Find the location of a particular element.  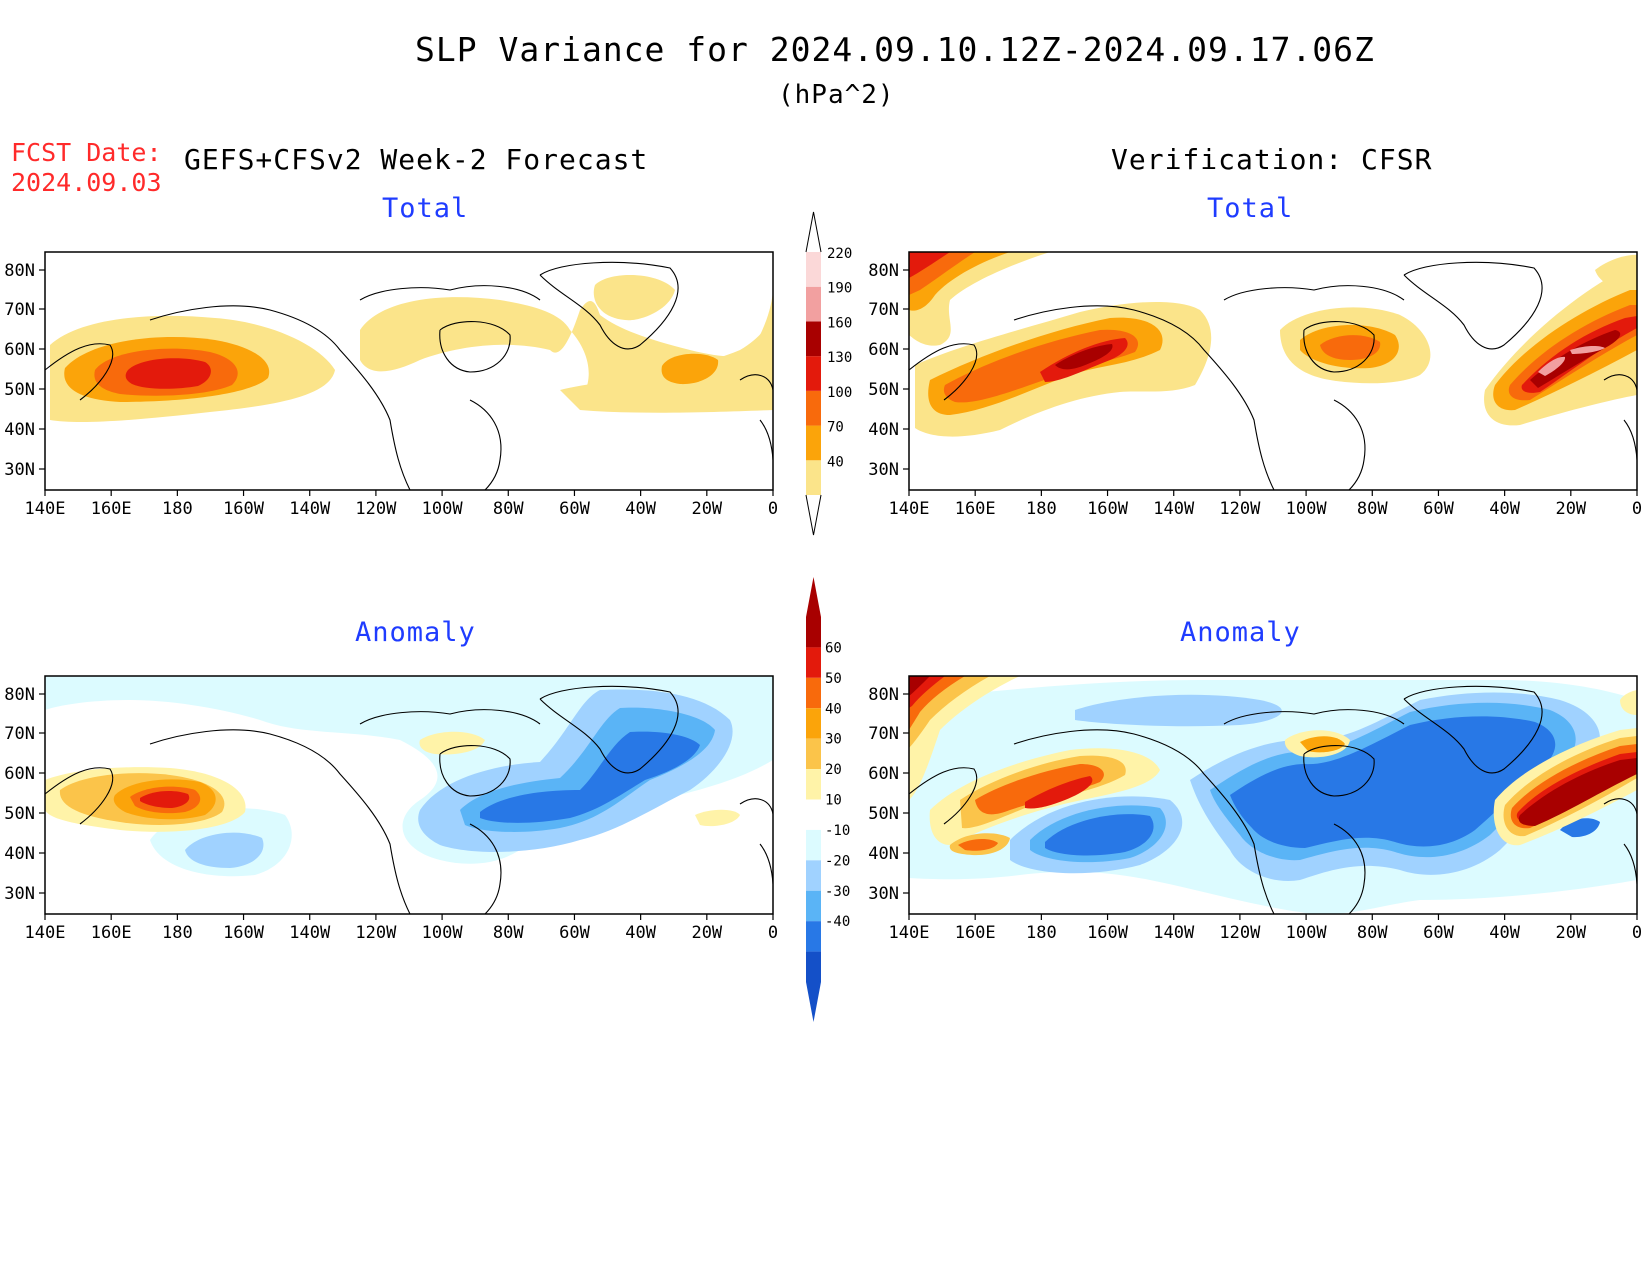

ver-anom-pos40b is located at coordinates (1039, 789).